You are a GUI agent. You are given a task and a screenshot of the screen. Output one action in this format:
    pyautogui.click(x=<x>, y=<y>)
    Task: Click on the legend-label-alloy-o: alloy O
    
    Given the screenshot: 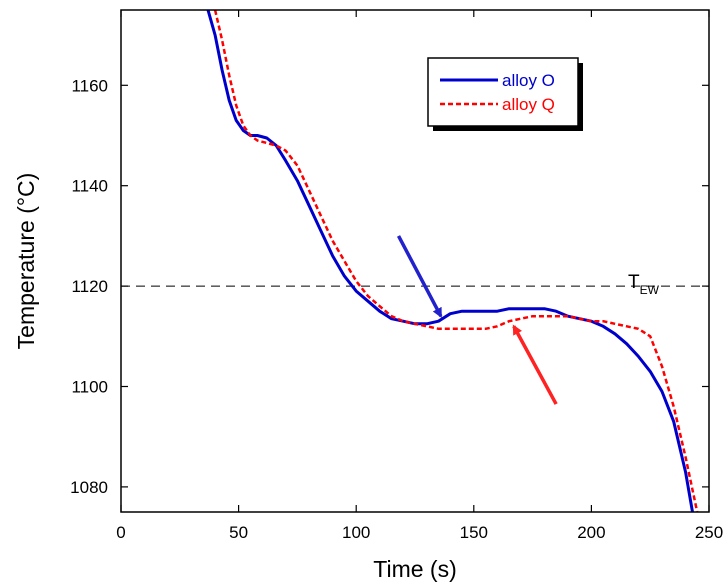 What is the action you would take?
    pyautogui.click(x=528, y=80)
    